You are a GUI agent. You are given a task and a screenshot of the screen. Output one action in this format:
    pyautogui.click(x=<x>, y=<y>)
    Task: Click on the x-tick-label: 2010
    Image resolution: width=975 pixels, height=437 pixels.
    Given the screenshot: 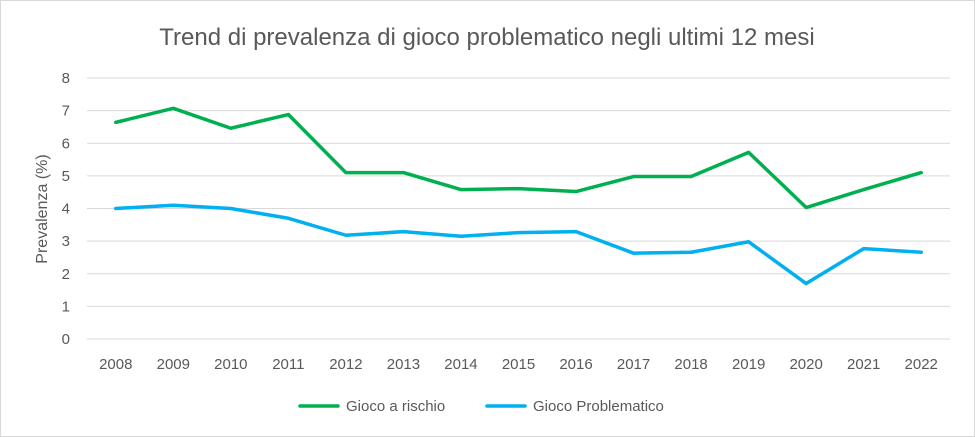 What is the action you would take?
    pyautogui.click(x=230, y=364)
    